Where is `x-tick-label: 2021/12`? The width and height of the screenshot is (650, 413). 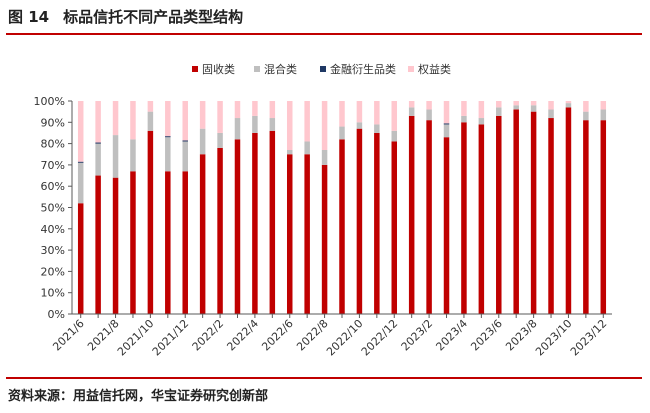
x-tick-label: 2021/12 is located at coordinates (171, 338).